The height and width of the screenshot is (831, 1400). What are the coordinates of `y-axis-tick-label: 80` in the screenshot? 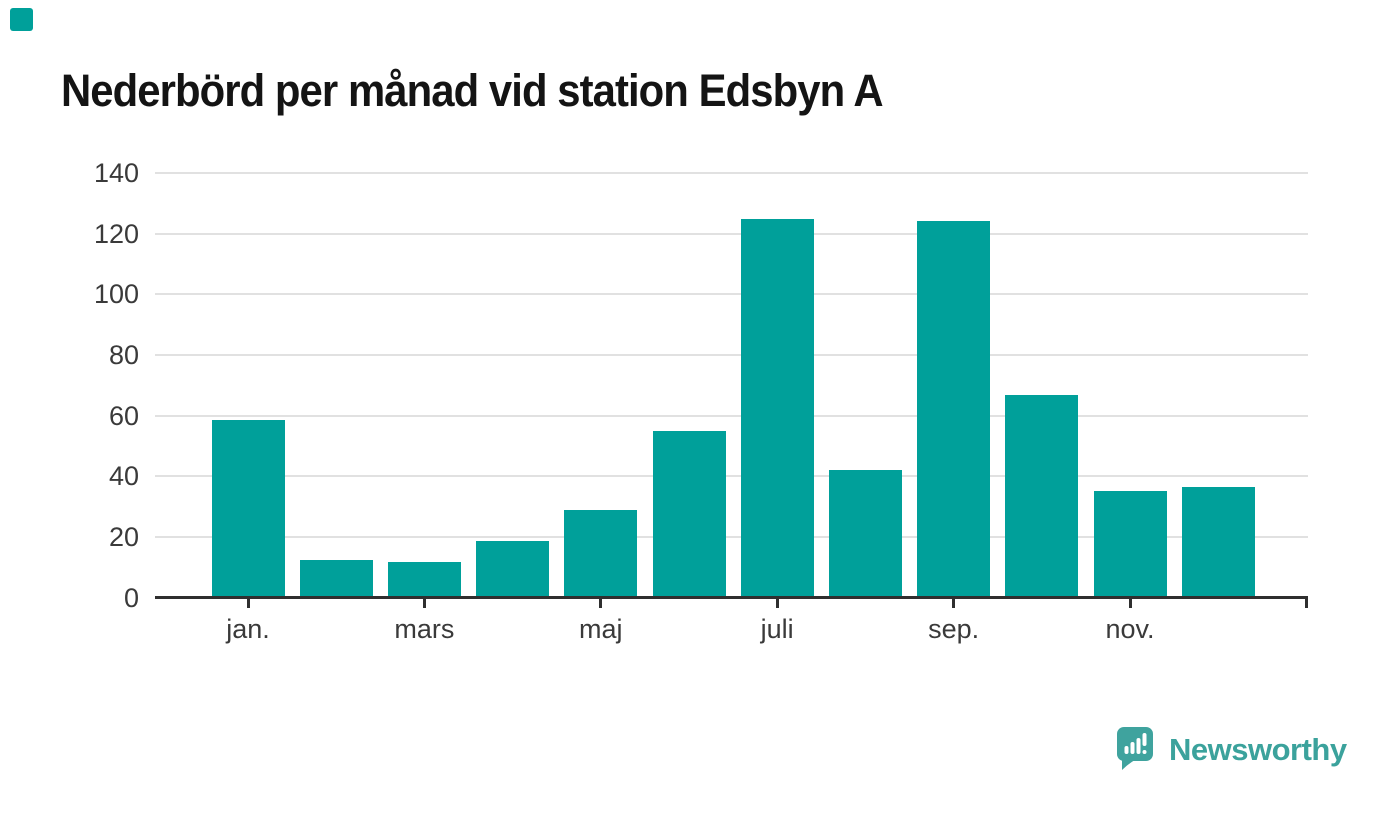 It's located at (123, 354).